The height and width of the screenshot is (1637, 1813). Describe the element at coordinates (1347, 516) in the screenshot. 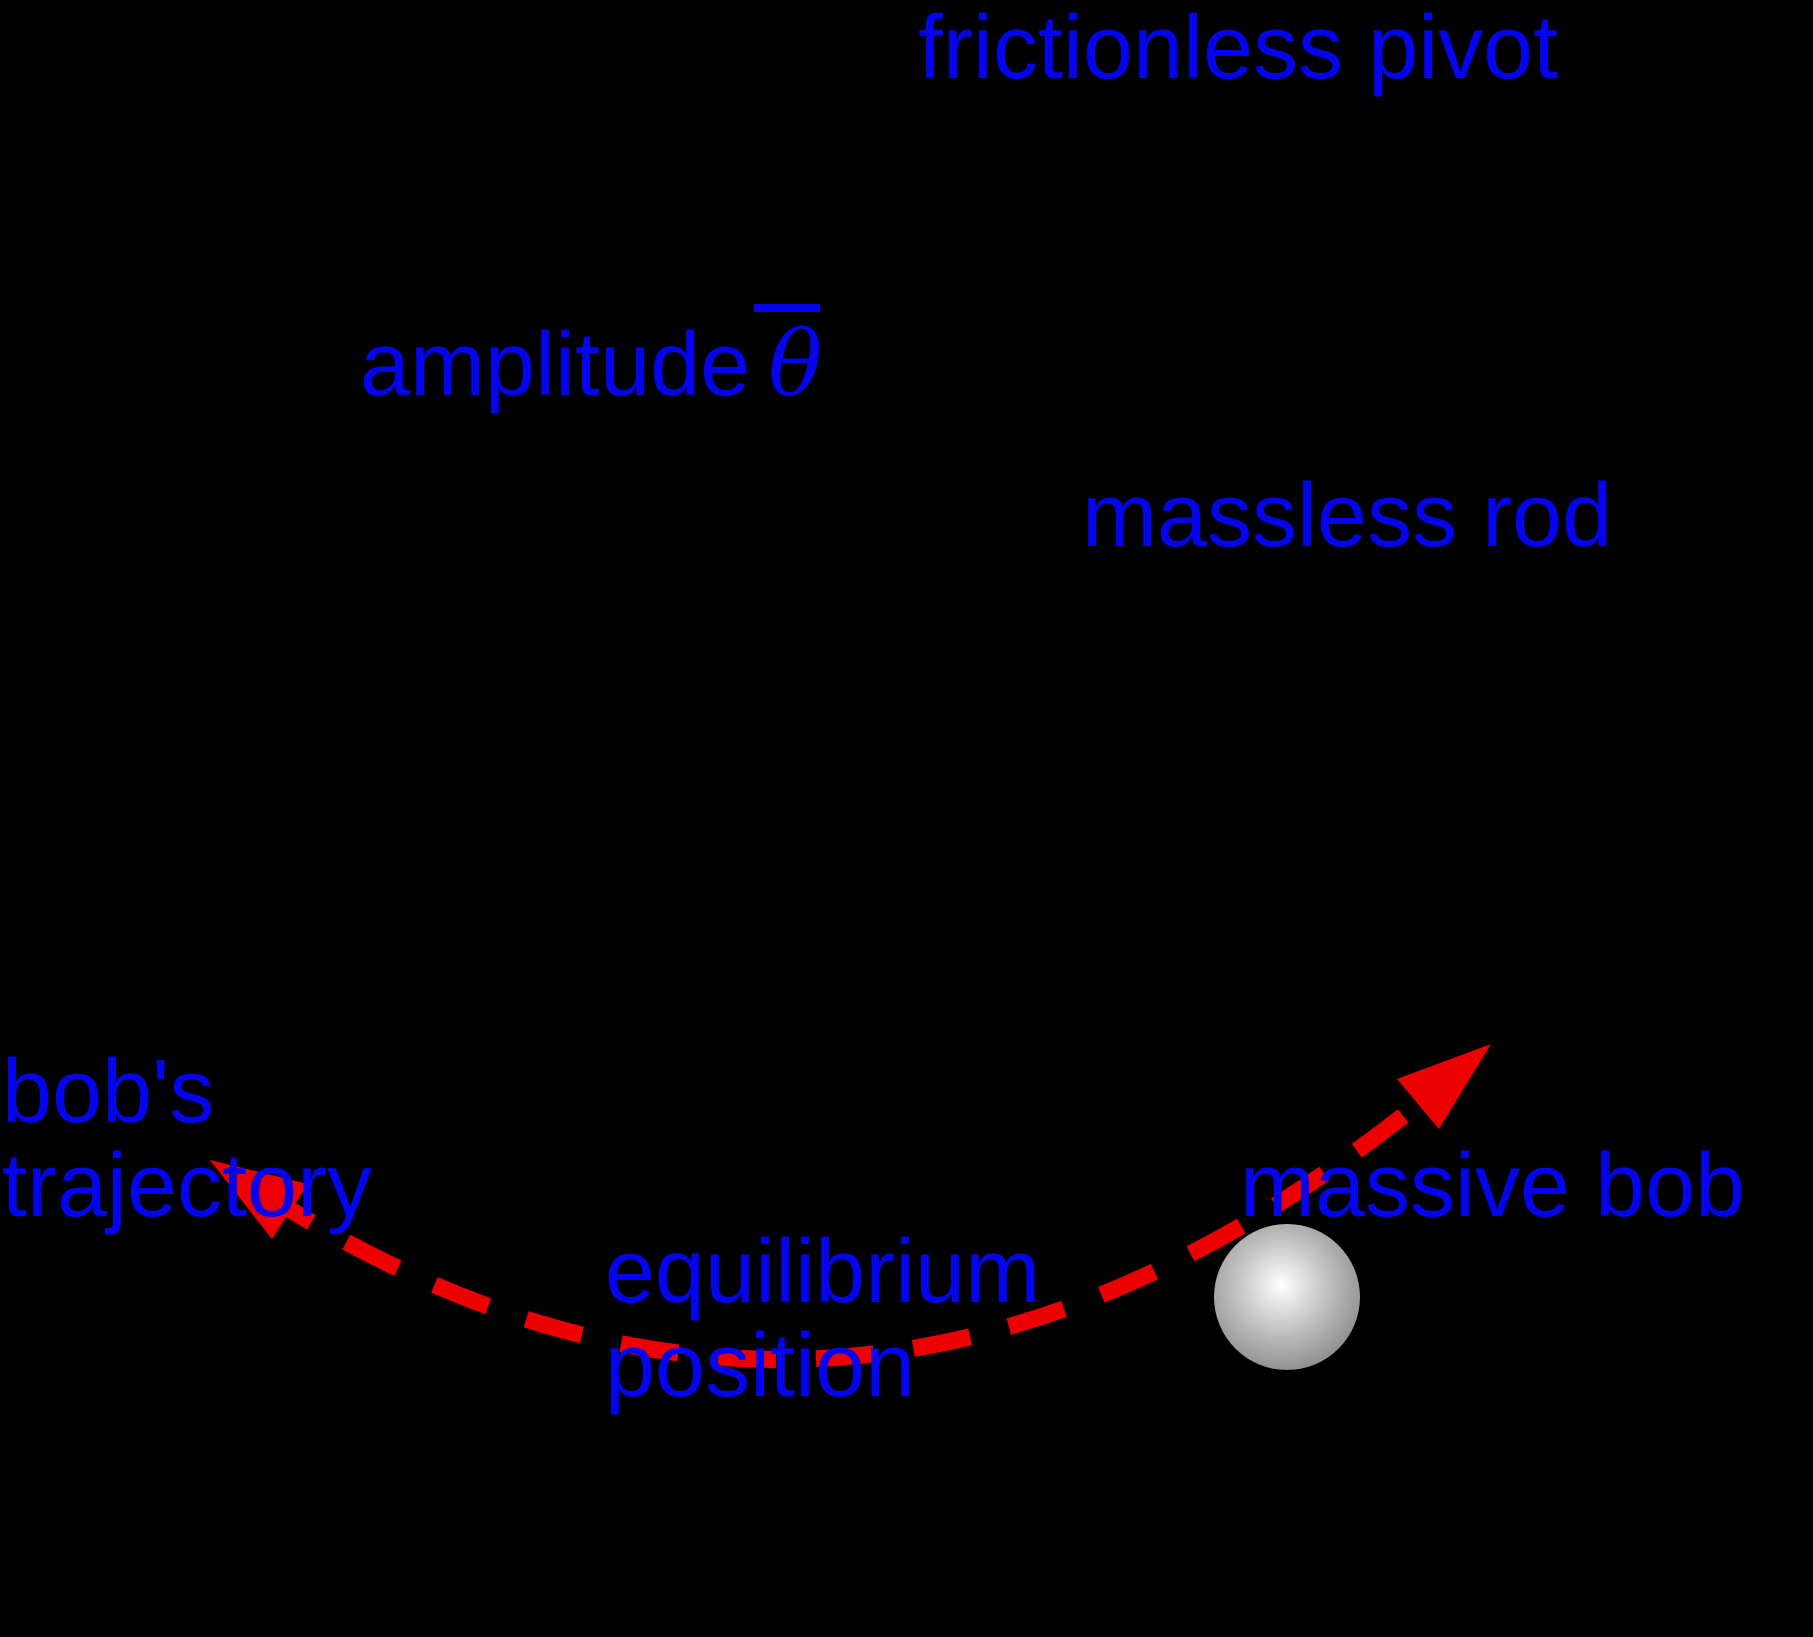

I see `label-massless-rod: massless rod` at that location.